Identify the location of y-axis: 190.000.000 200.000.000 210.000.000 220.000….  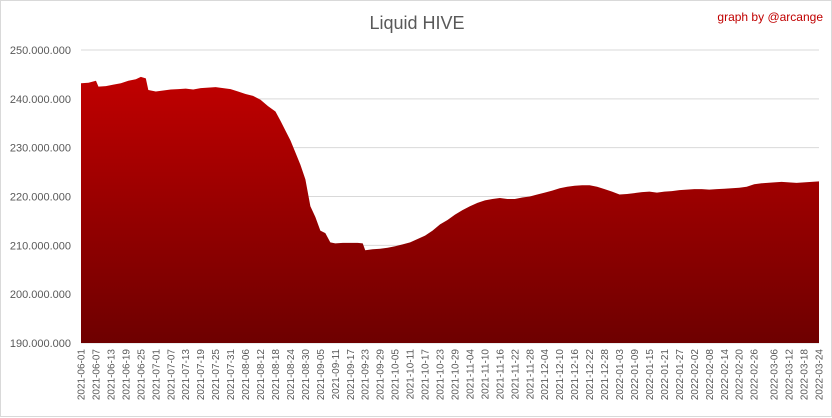
(40, 197).